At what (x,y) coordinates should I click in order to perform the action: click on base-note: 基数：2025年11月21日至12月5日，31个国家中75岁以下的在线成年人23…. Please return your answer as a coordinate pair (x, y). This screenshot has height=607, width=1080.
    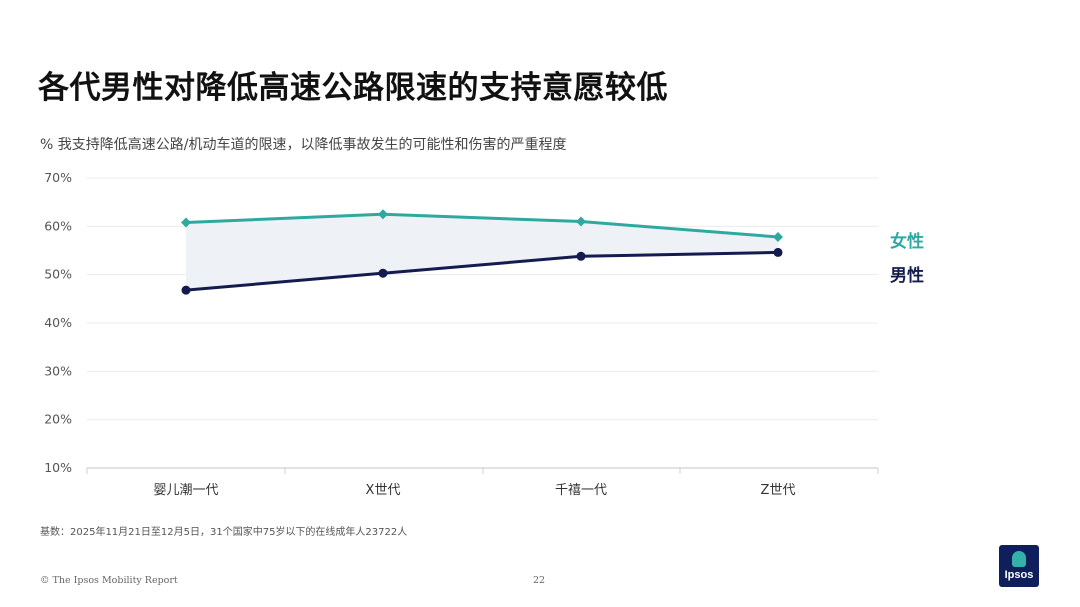
    Looking at the image, I should click on (224, 532).